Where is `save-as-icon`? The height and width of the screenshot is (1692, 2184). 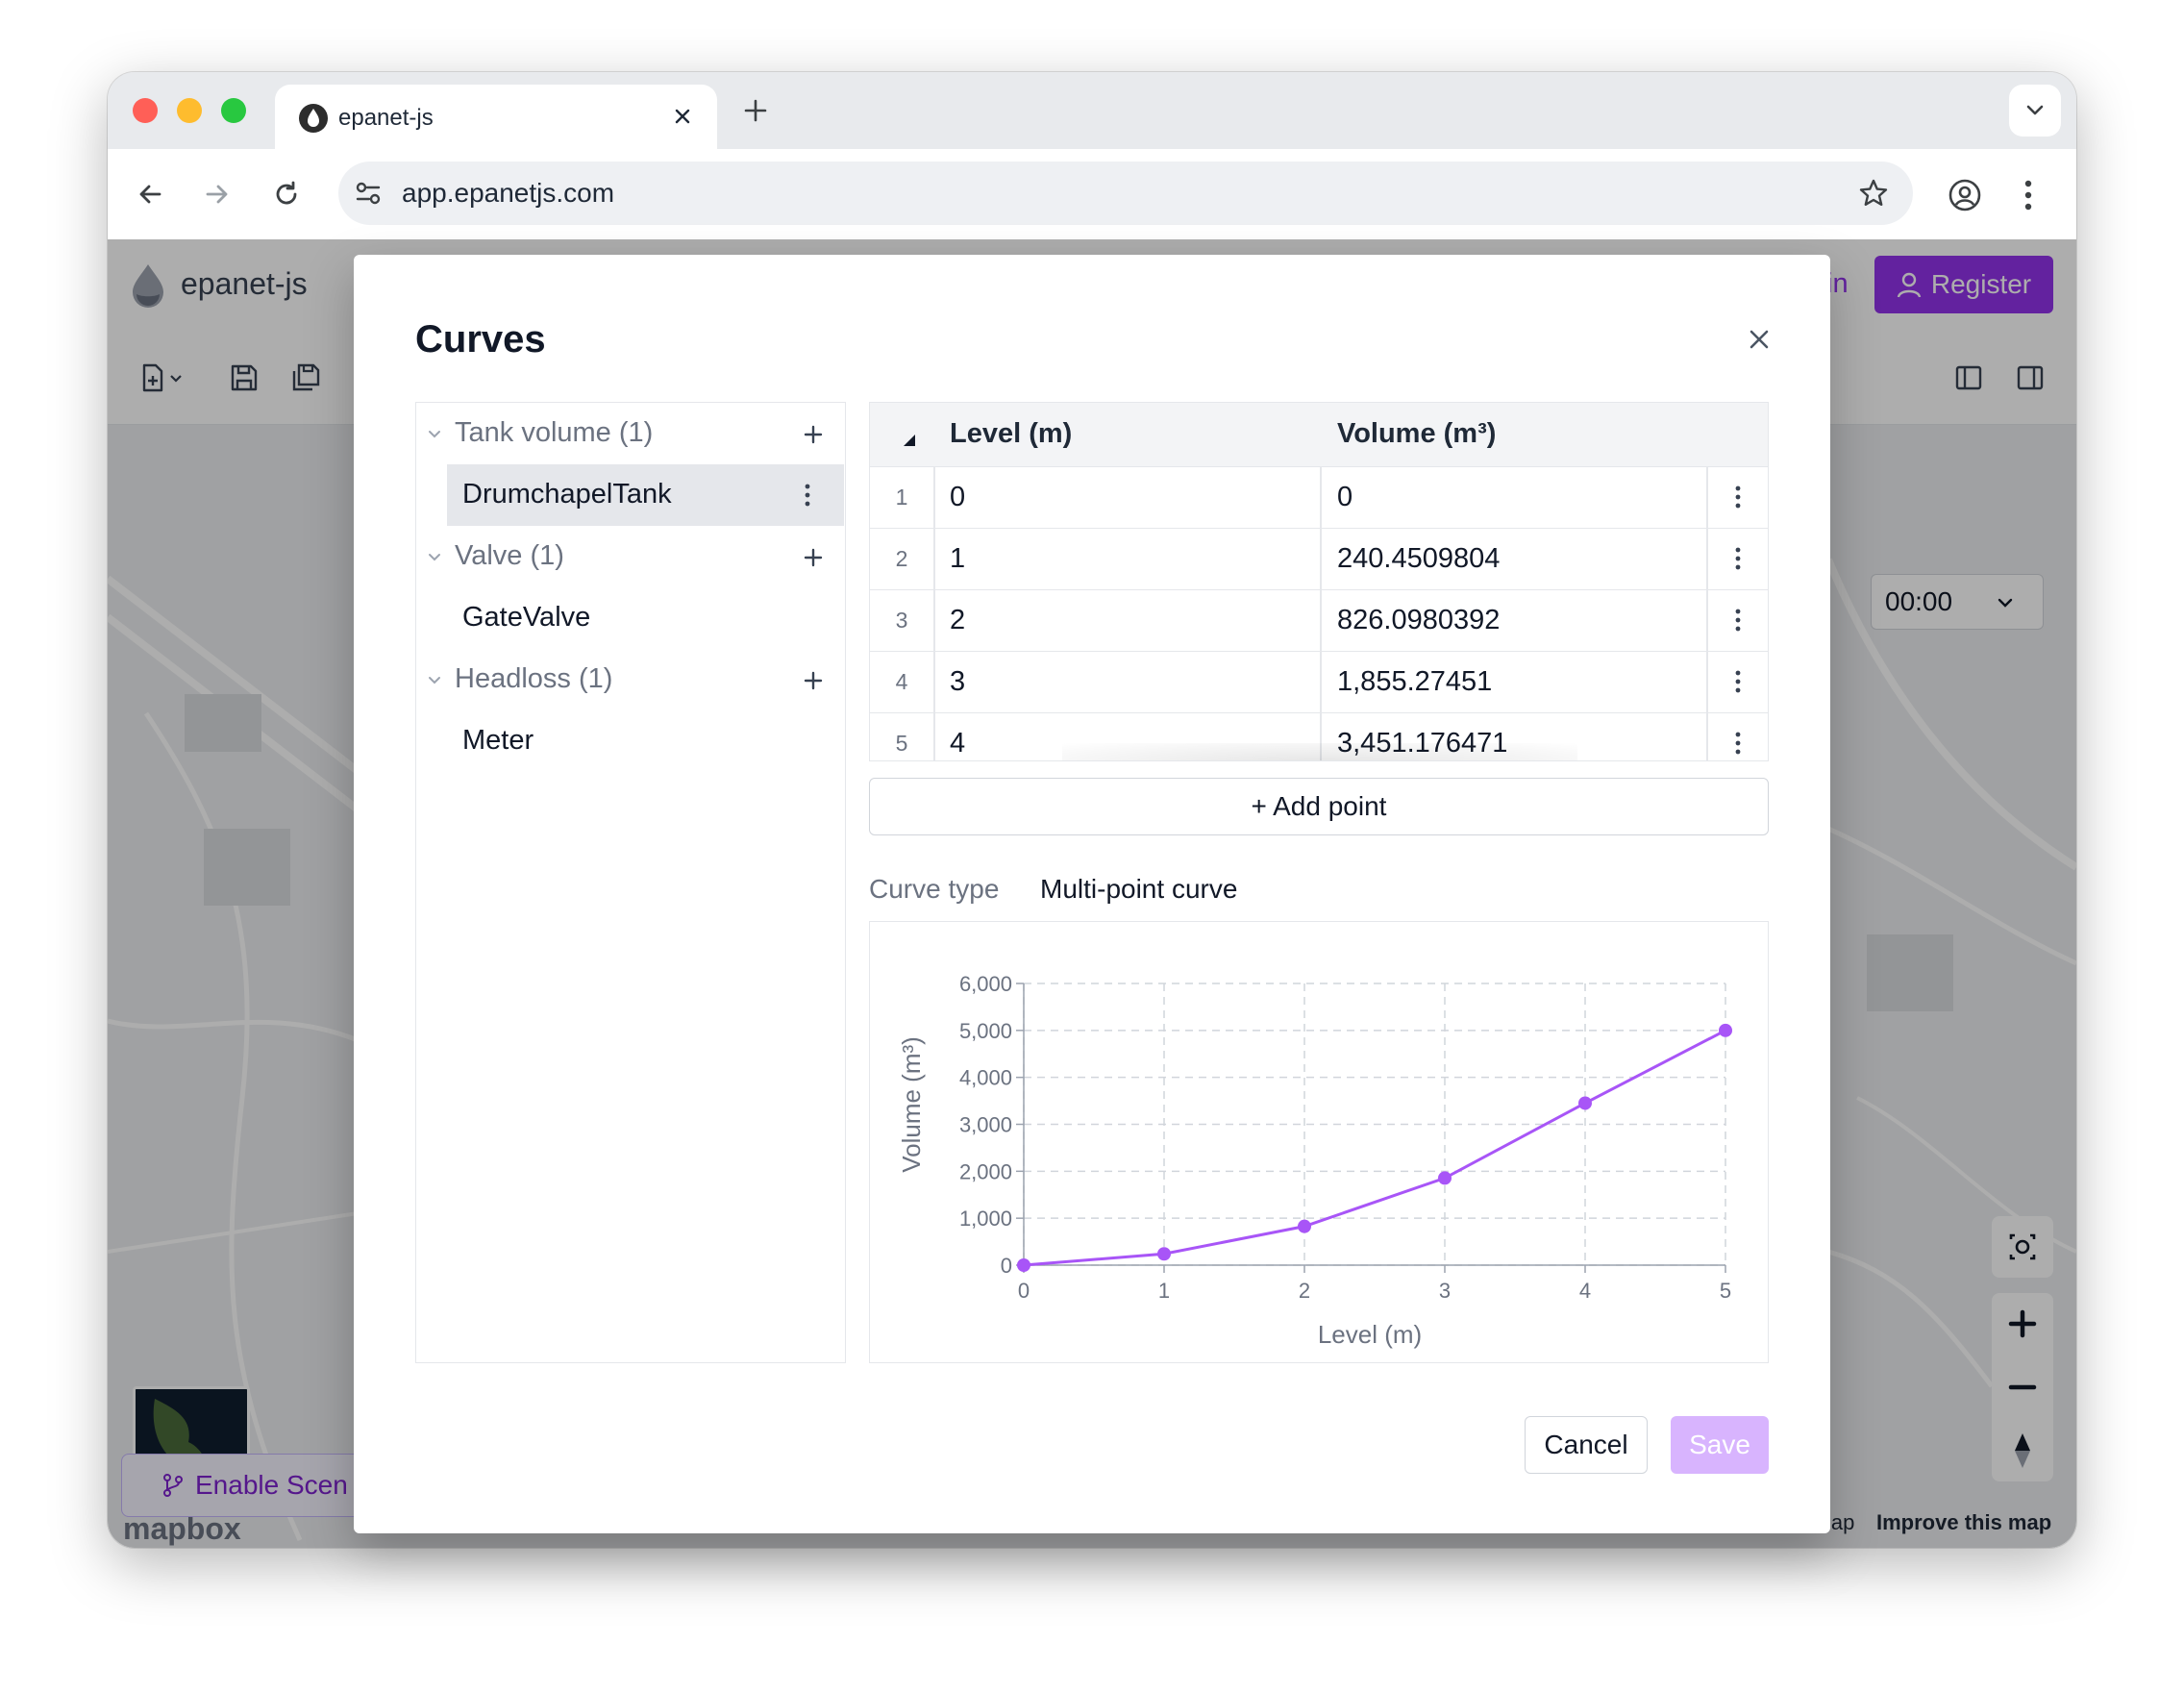
save-as-icon is located at coordinates (306, 377).